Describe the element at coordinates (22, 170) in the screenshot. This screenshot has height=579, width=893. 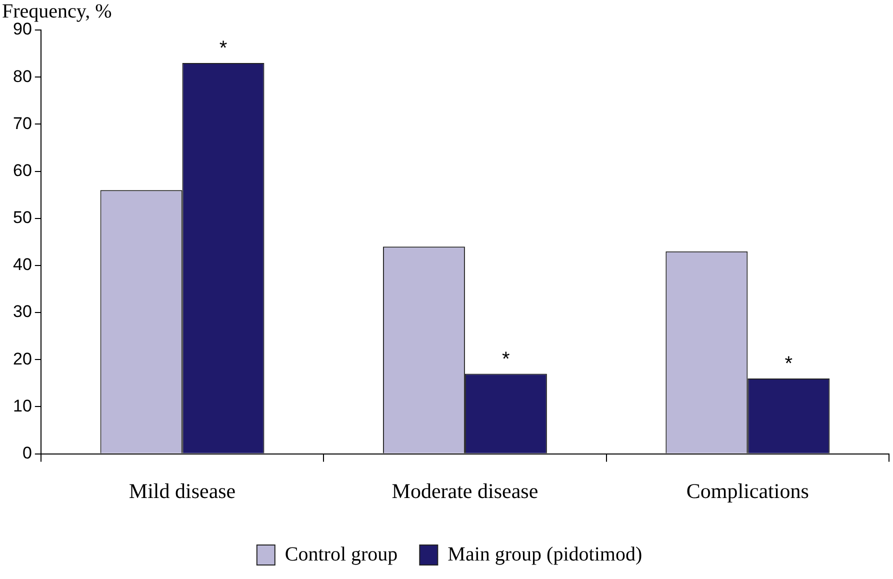
I see `y-tick-label: 60` at that location.